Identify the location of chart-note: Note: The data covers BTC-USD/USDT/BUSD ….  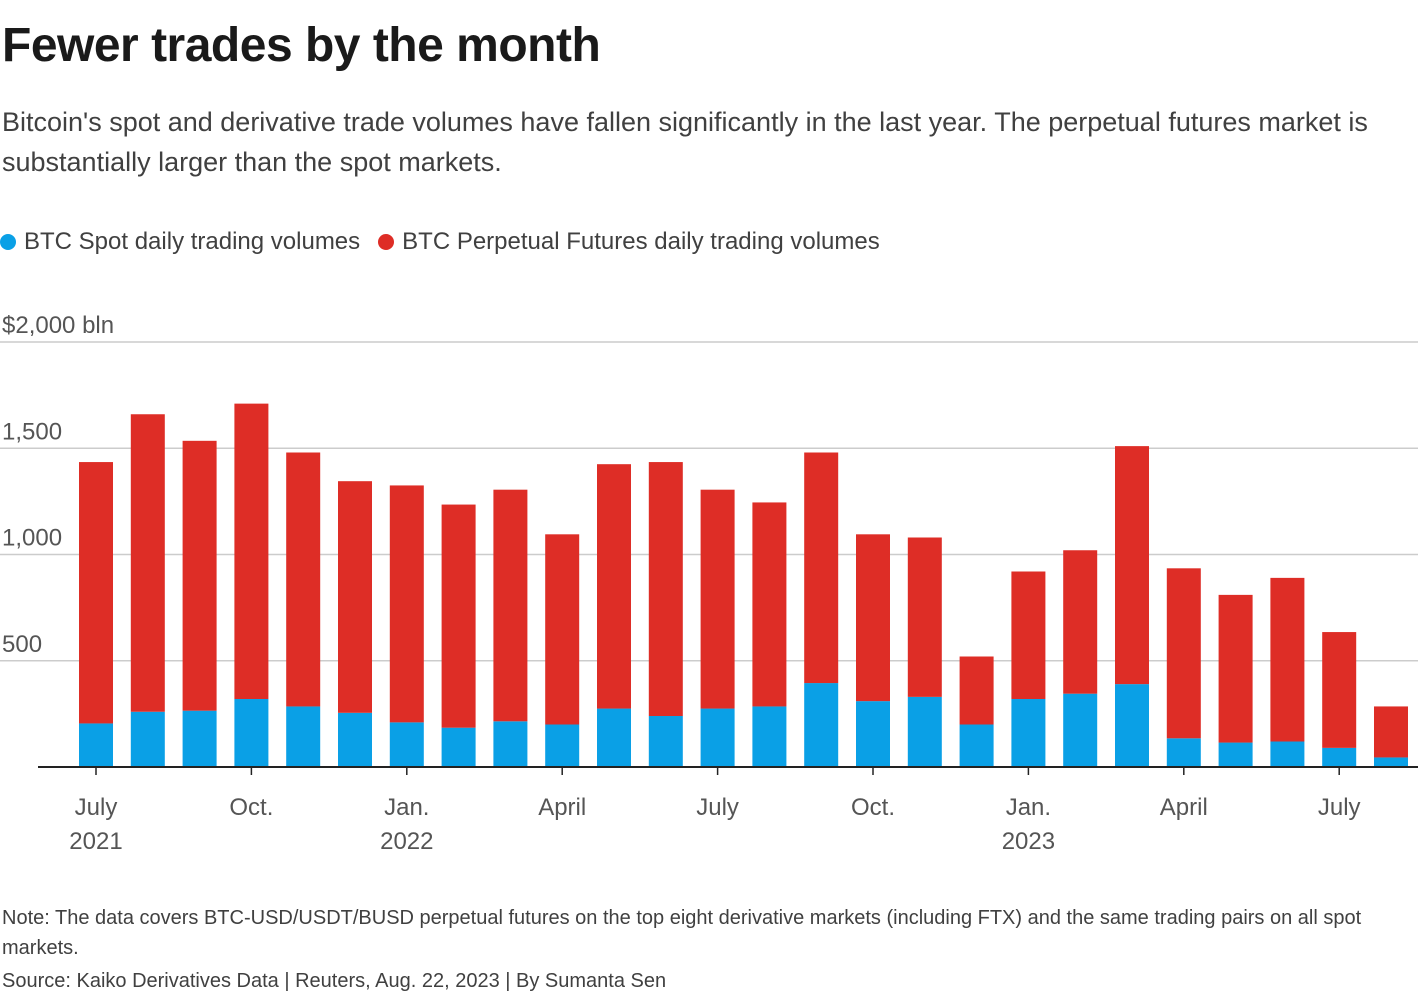
(682, 933).